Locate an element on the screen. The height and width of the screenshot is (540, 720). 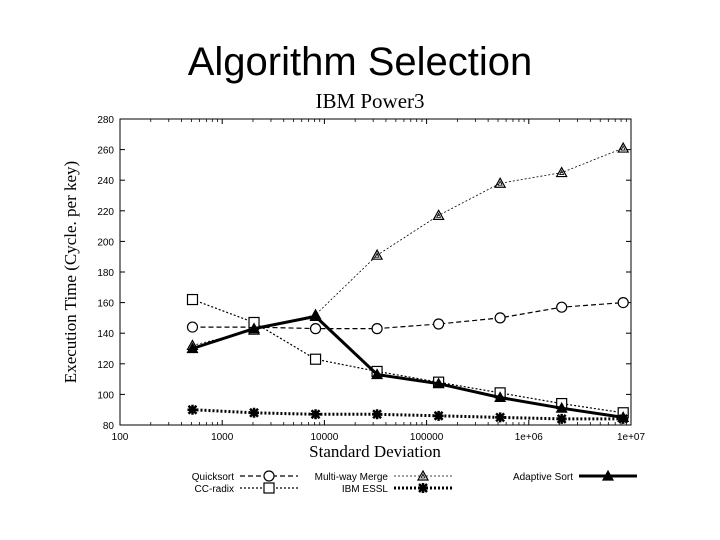
y-tick-label: 160 is located at coordinates (105, 304).